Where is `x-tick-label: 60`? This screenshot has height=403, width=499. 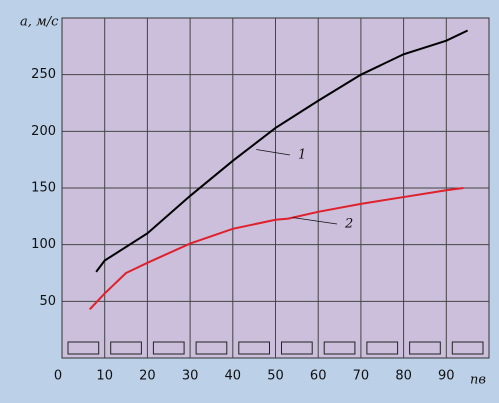 x-tick-label: 60 is located at coordinates (318, 376).